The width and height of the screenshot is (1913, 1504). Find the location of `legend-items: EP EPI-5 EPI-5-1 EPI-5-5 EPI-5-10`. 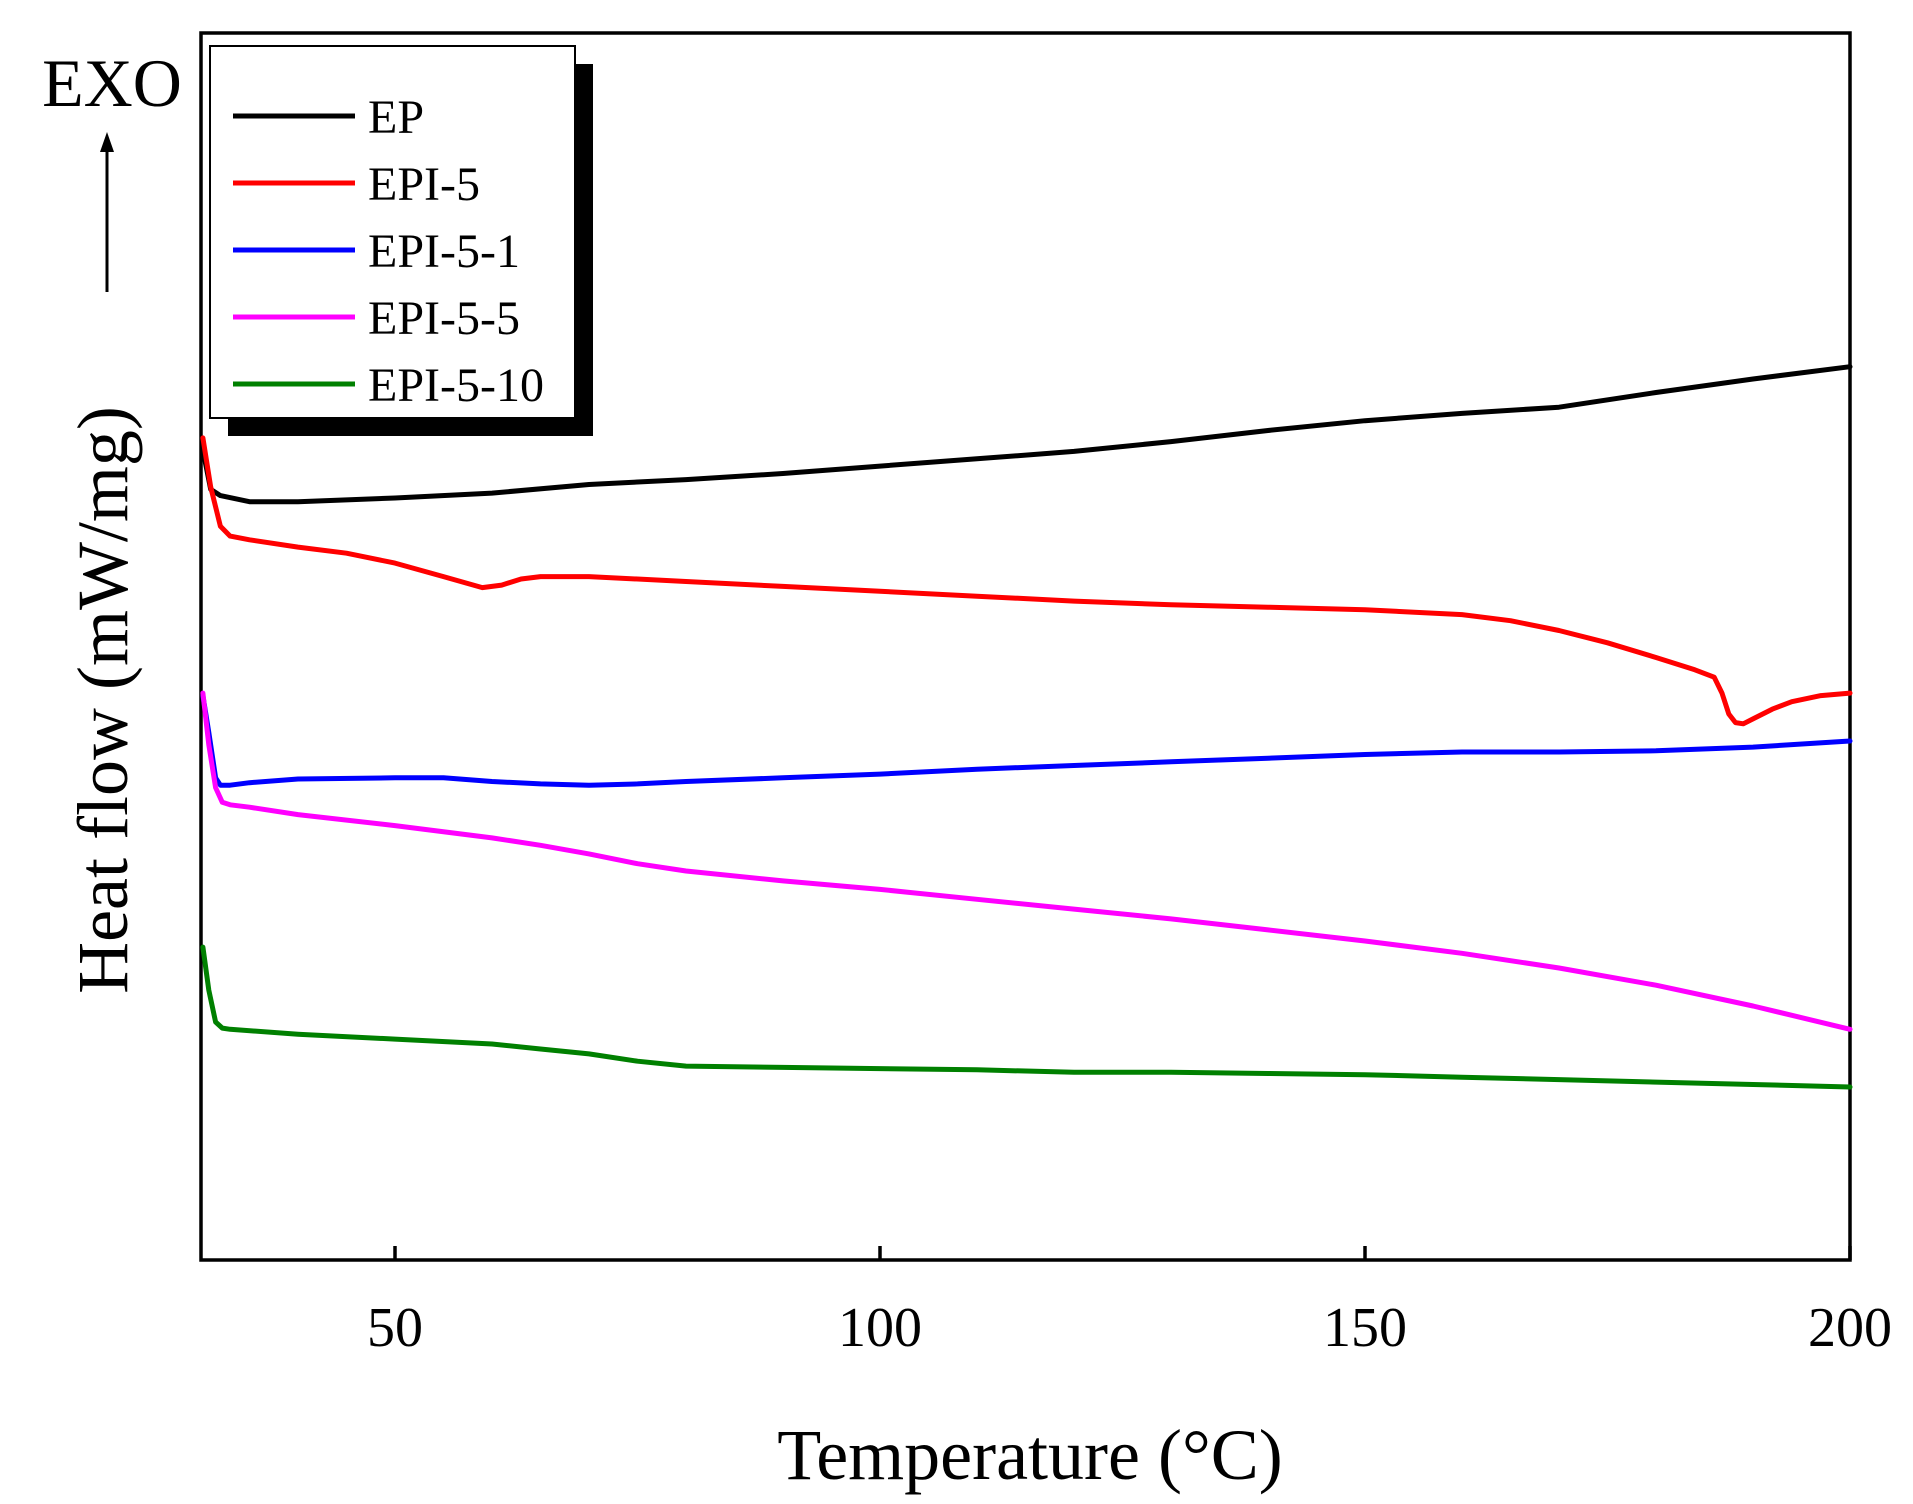

legend-items: EP EPI-5 EPI-5-1 EPI-5-5 EPI-5-10 is located at coordinates (388, 251).